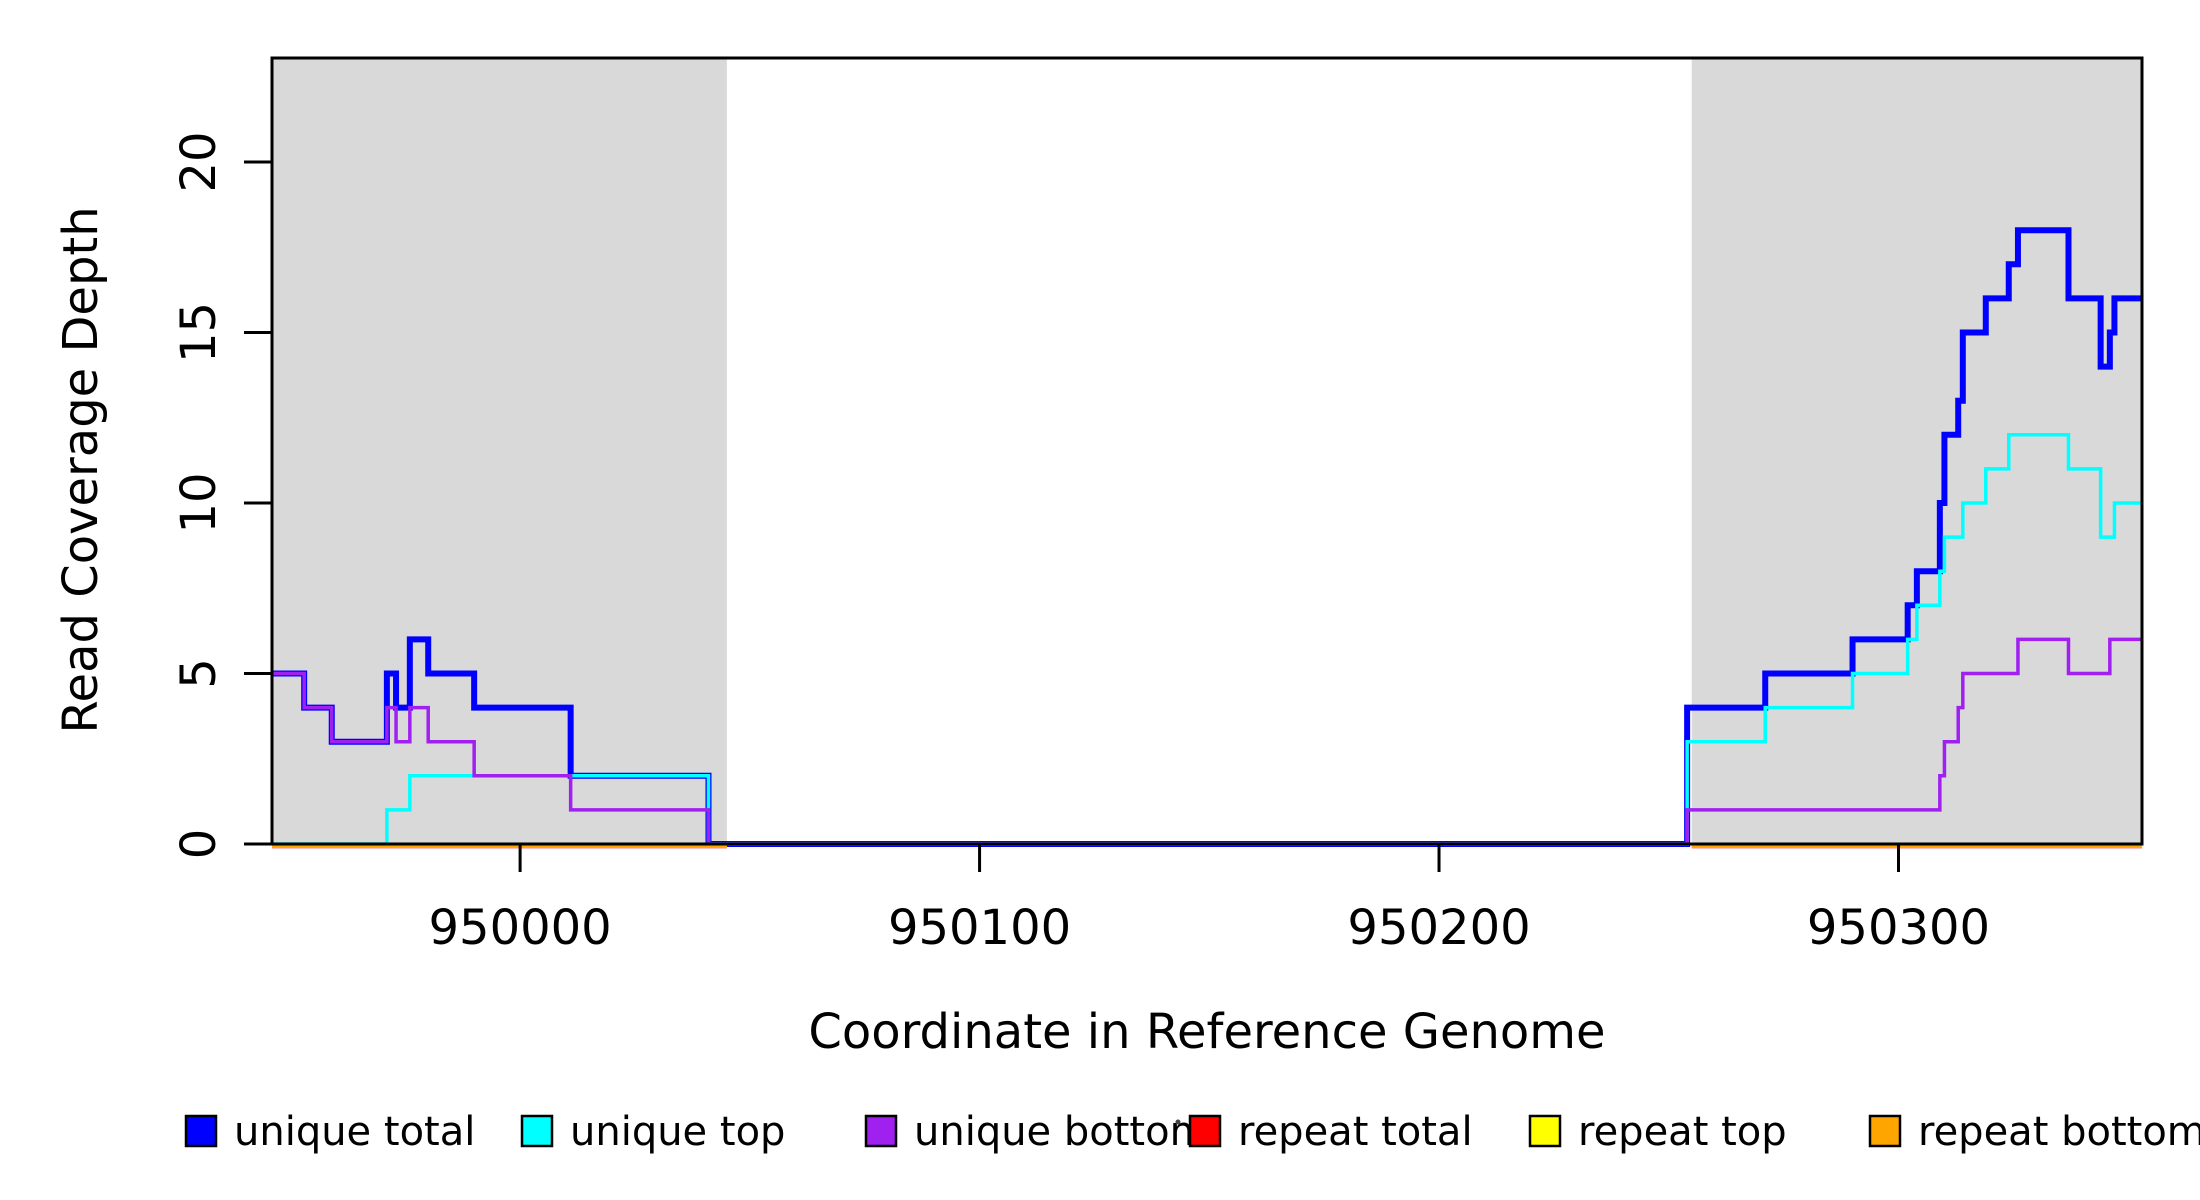 This screenshot has height=1200, width=2200. What do you see at coordinates (1178, 1122) in the screenshot?
I see `legend-artifact-dot` at bounding box center [1178, 1122].